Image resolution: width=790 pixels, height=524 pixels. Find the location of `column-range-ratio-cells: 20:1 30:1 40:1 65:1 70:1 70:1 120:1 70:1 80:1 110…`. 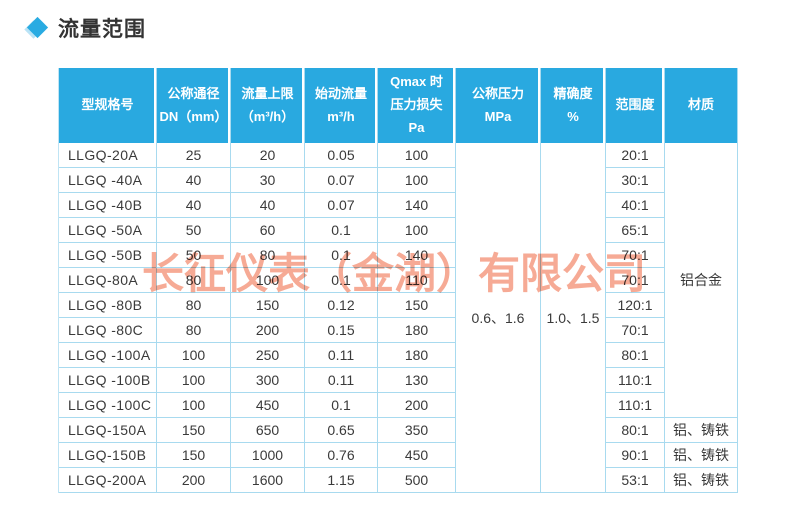

column-range-ratio-cells: 20:1 30:1 40:1 65:1 70:1 70:1 120:1 70:1 80:1 110… is located at coordinates (635, 318).